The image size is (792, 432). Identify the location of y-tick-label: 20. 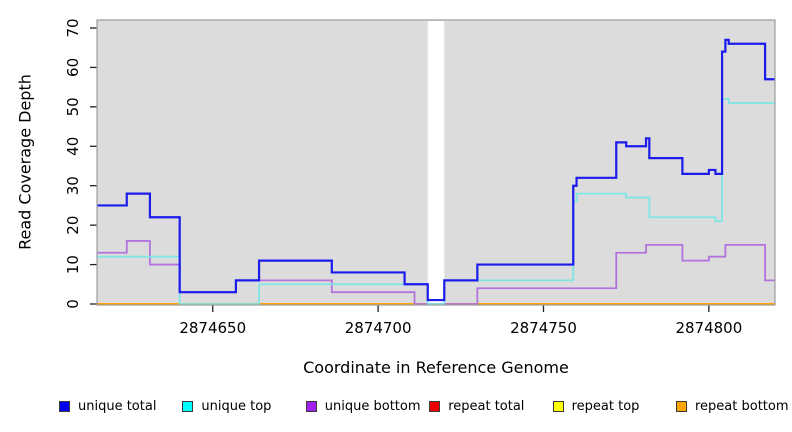
(73, 225).